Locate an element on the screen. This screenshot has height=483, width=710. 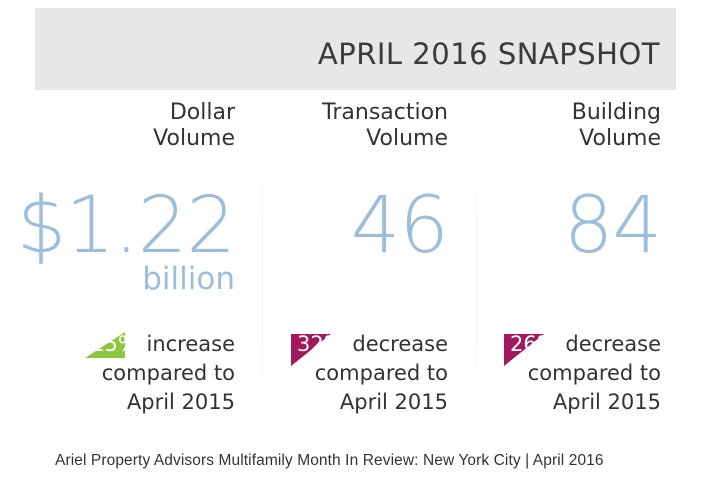
metric-heading: Building Volume is located at coordinates (616, 125).